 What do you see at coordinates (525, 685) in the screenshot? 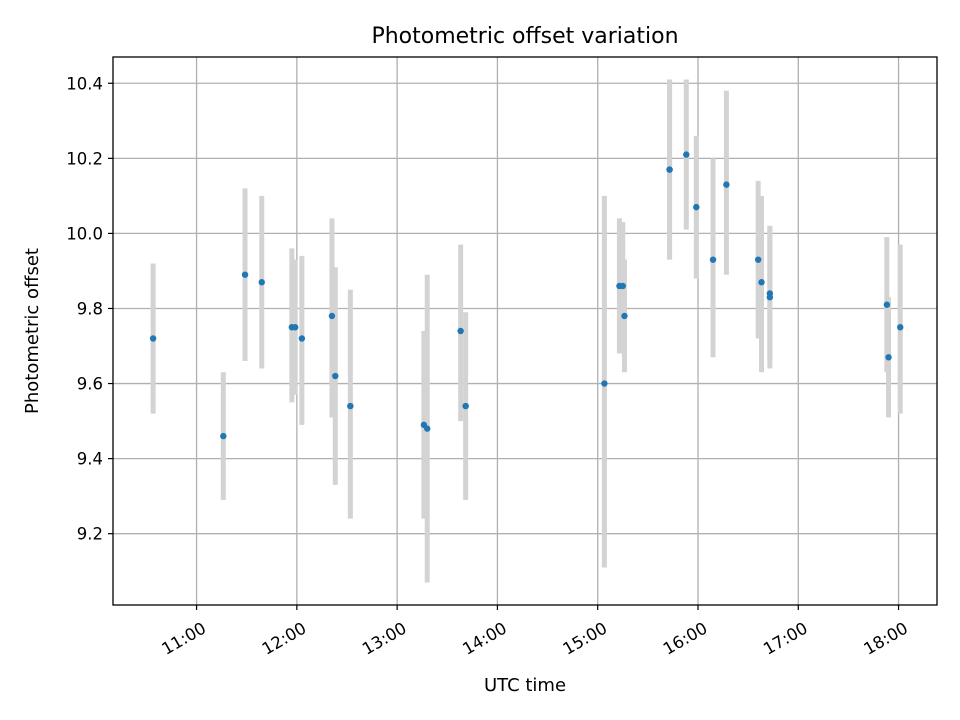
I see `x-axis-label: UTC time` at bounding box center [525, 685].